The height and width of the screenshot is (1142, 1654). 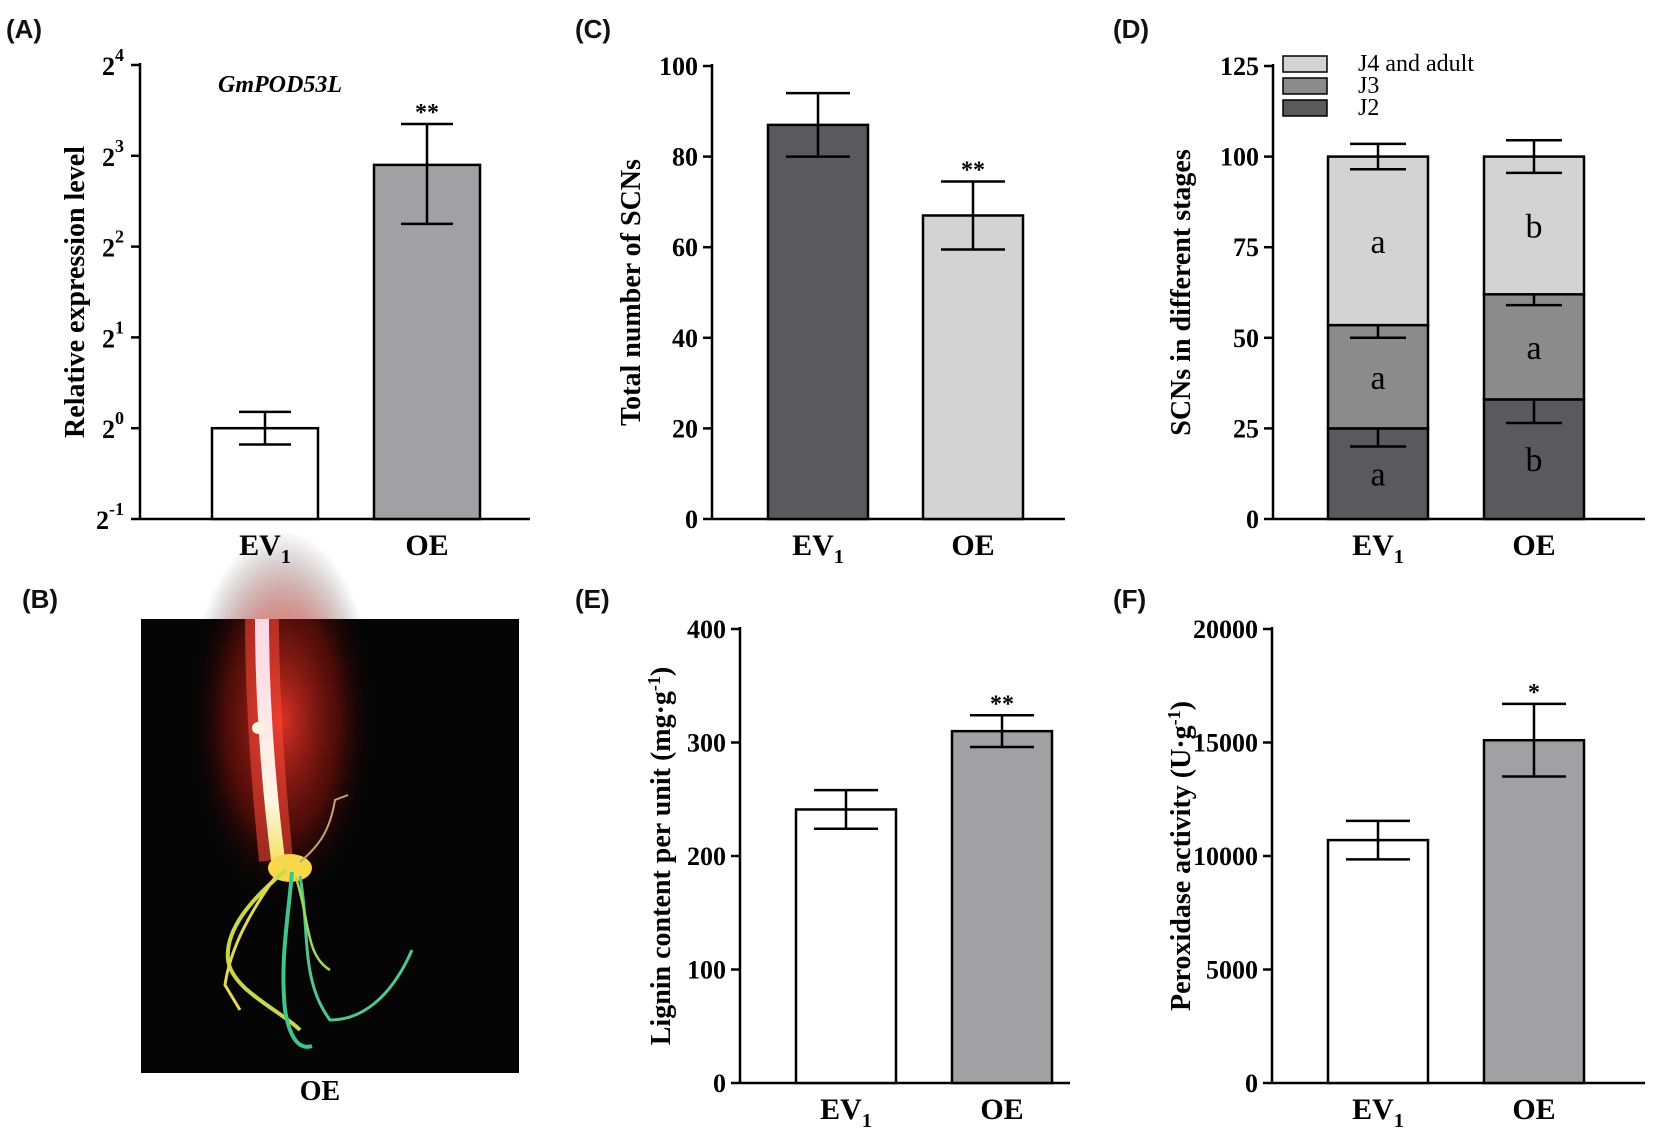 I want to click on stage-letter-0-0: a, so click(x=1377, y=475).